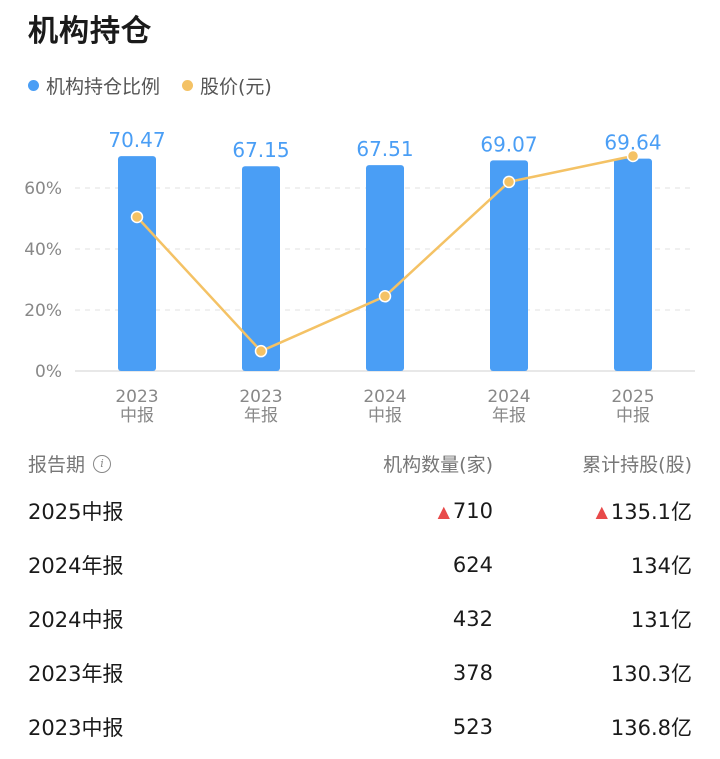 This screenshot has width=720, height=759. What do you see at coordinates (643, 512) in the screenshot?
I see `row-cumulative-shares: ▲ 135.1亿` at bounding box center [643, 512].